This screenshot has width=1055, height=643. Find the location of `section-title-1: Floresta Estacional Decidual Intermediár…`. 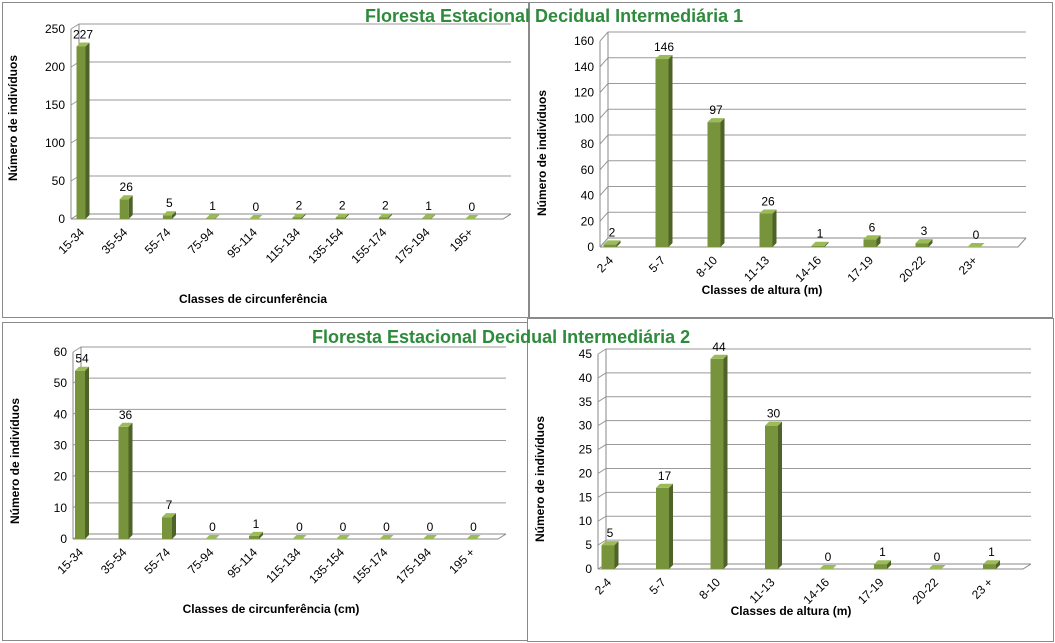

section-title-1: Floresta Estacional Decidual Intermediár… is located at coordinates (554, 16).